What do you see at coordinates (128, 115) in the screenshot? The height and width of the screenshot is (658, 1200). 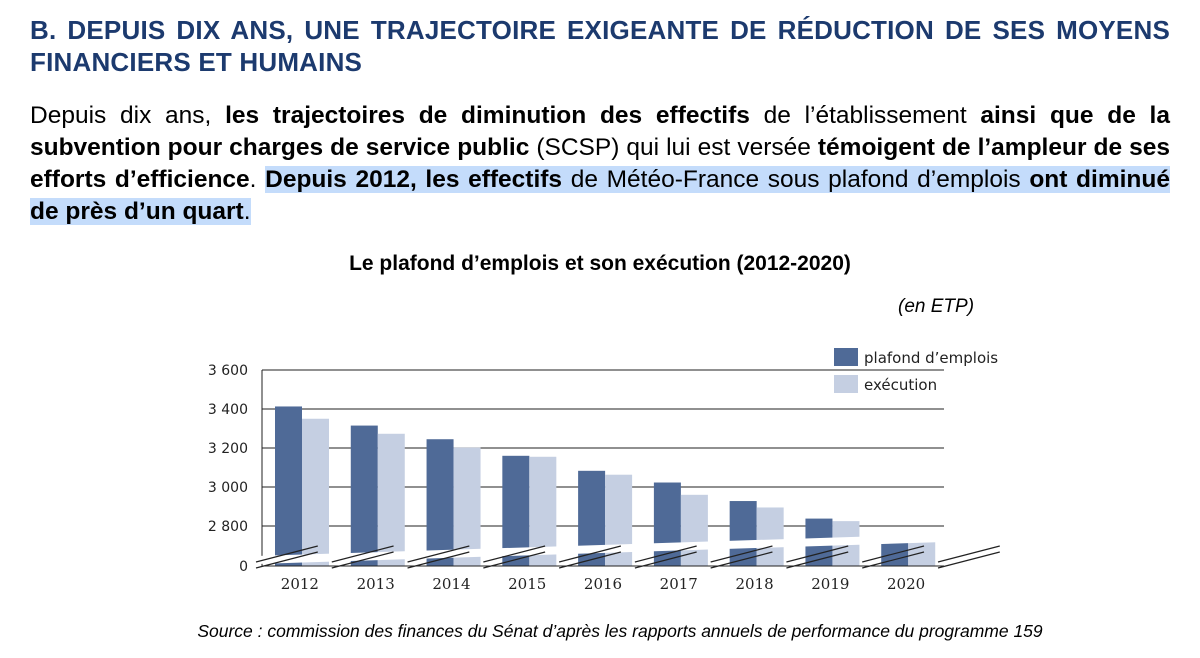 I see `para-text-1: Depuis dix ans,` at bounding box center [128, 115].